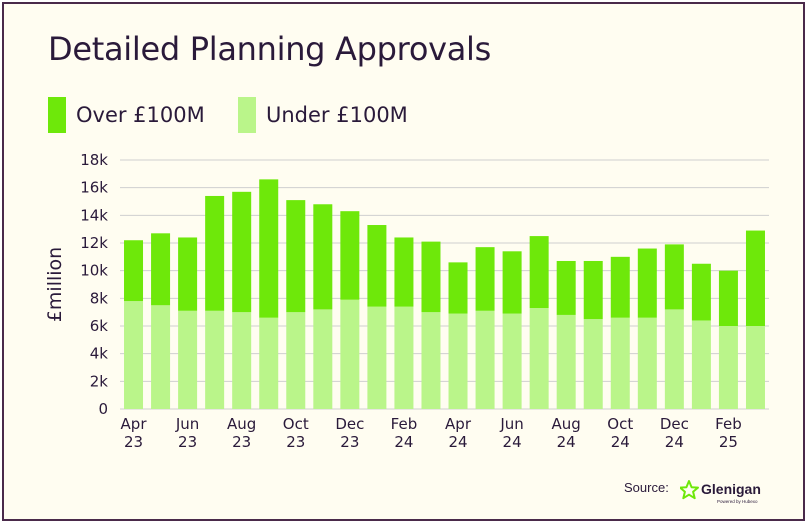  Describe the element at coordinates (99, 298) in the screenshot. I see `y-tick-label: 8k` at that location.